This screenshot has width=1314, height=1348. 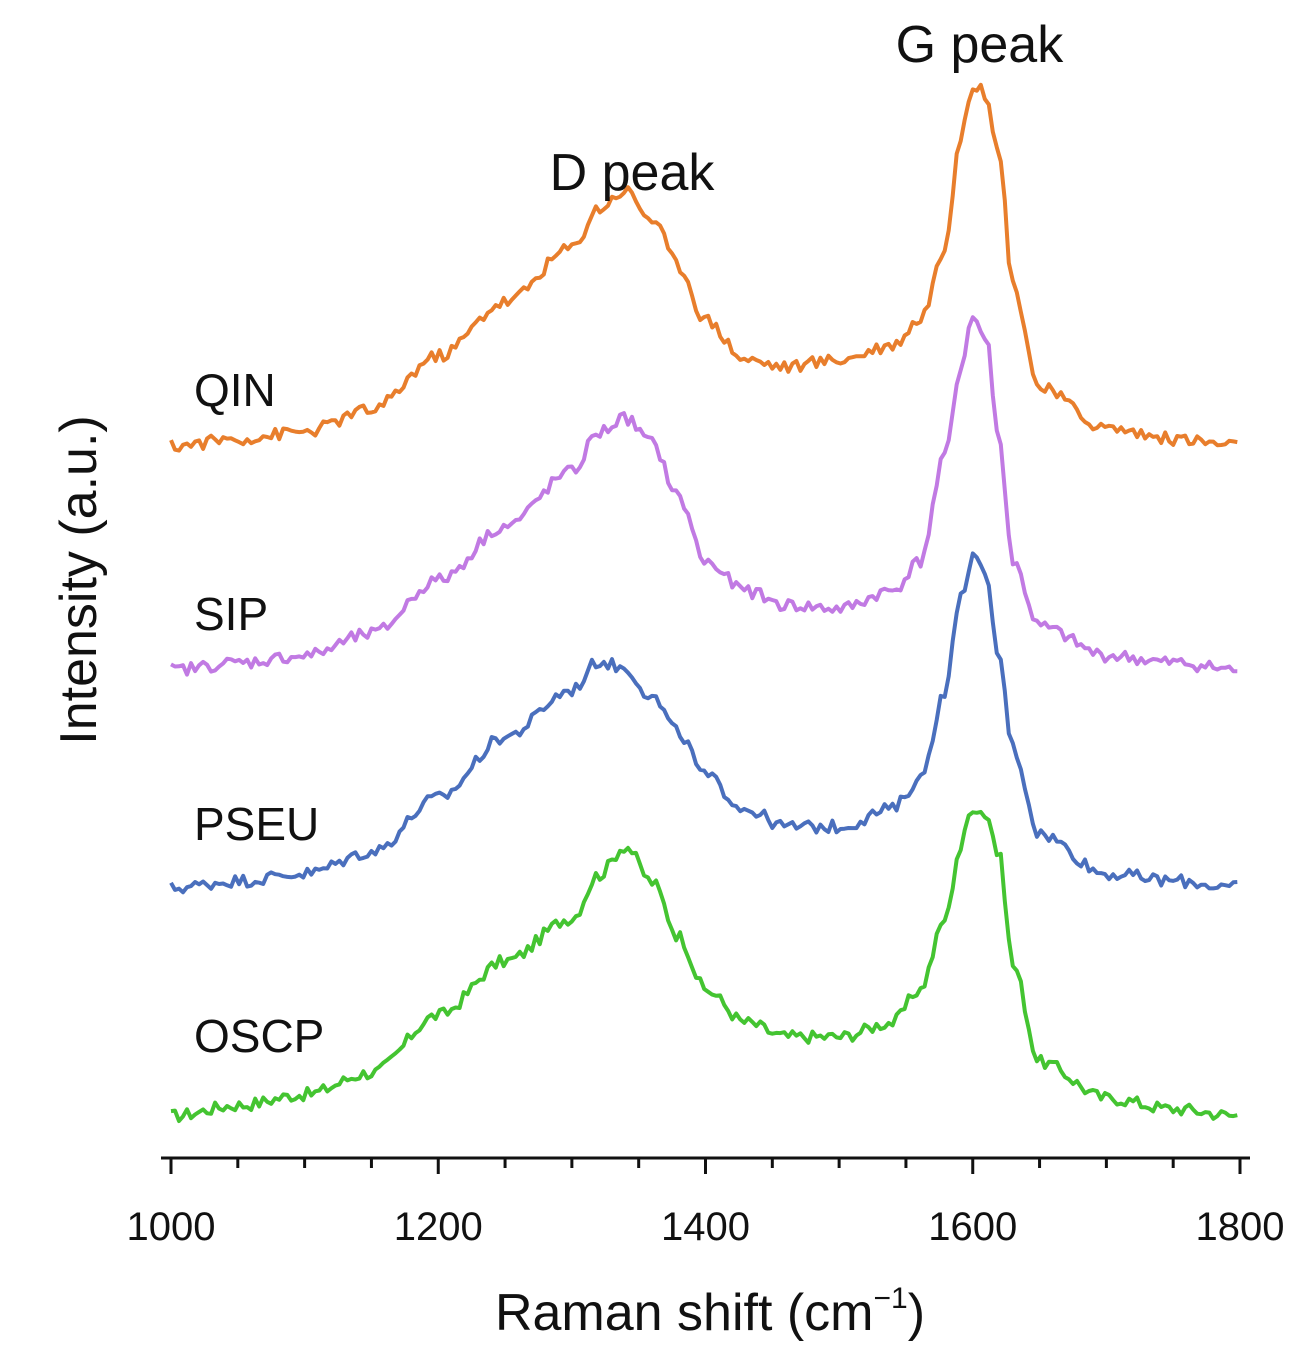 What do you see at coordinates (706, 1202) in the screenshot?
I see `x-axis: 1000 1200 1400 1600 1800` at bounding box center [706, 1202].